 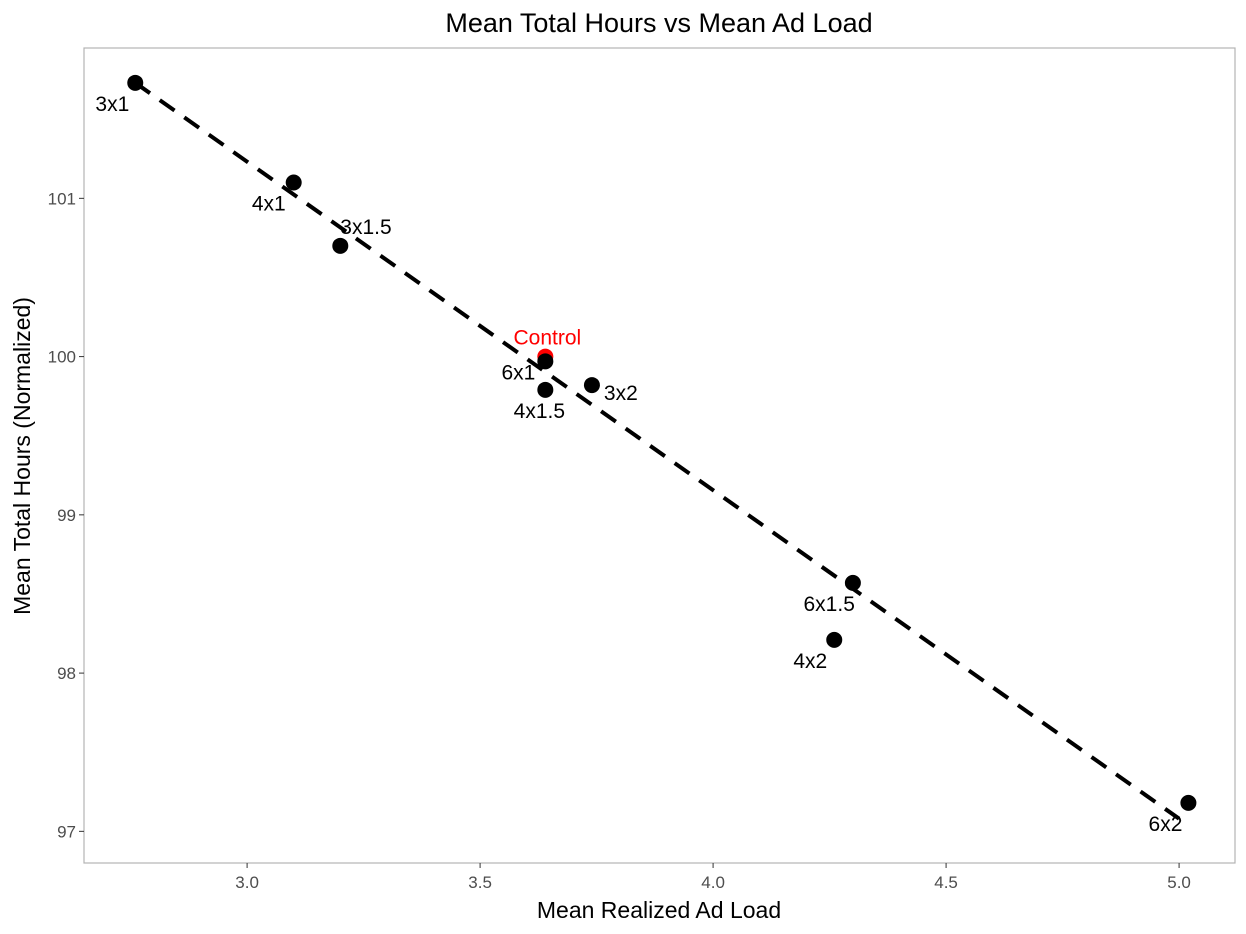 What do you see at coordinates (539, 411) in the screenshot?
I see `point-label: 4x1.5` at bounding box center [539, 411].